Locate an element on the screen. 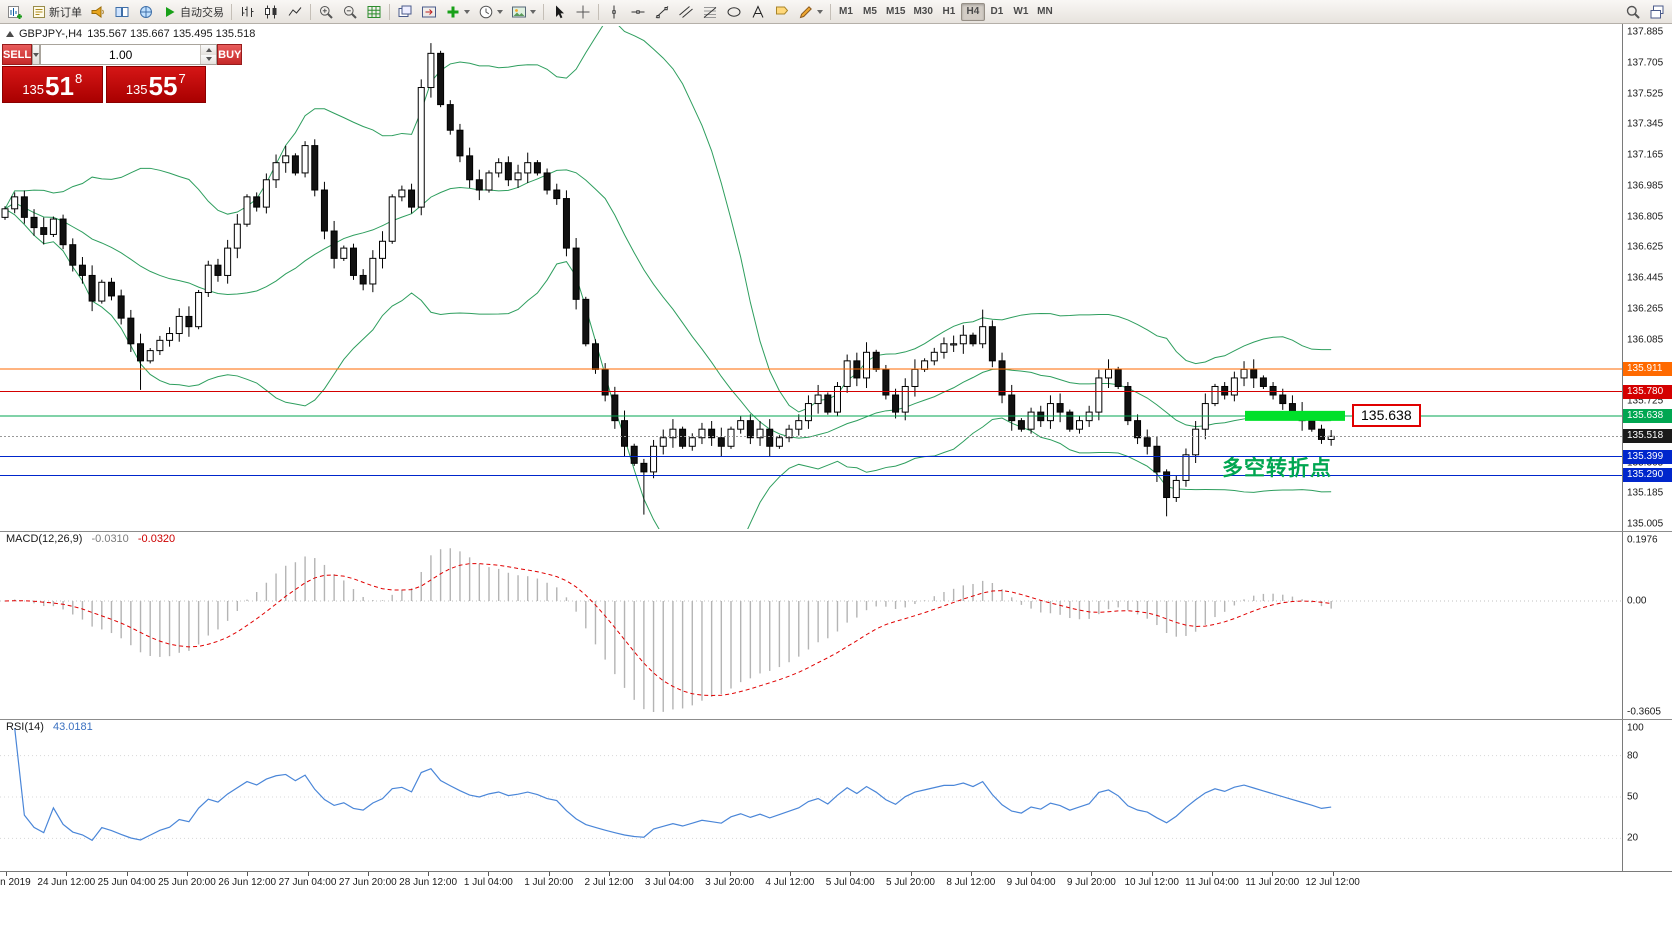 This screenshot has width=1672, height=950. volume-input is located at coordinates (121, 54).